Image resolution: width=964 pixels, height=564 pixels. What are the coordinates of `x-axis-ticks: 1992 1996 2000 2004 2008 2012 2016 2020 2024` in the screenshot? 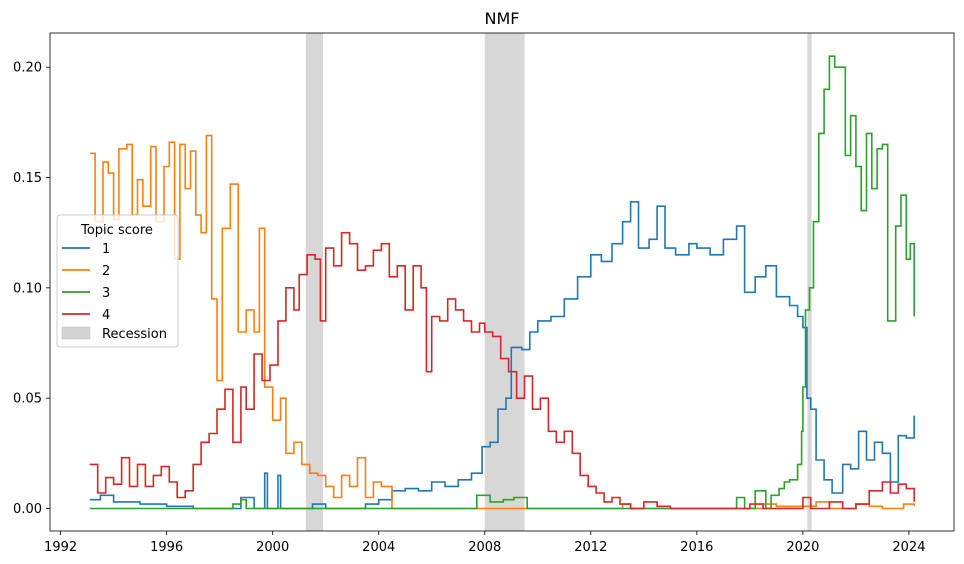 It's located at (484, 543).